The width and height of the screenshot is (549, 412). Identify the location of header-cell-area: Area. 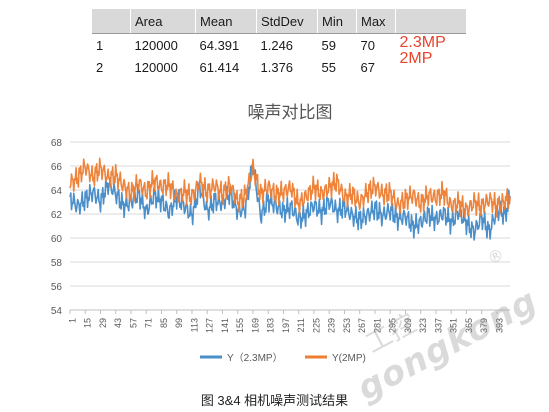
(163, 21).